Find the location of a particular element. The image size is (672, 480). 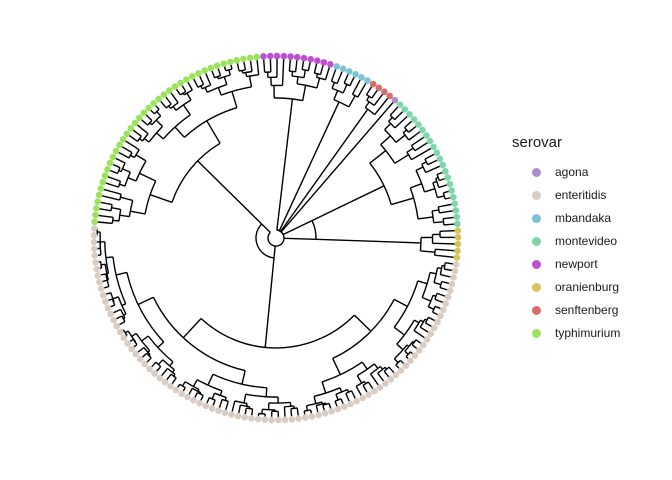

legend-item-newport: newport is located at coordinates (587, 264).